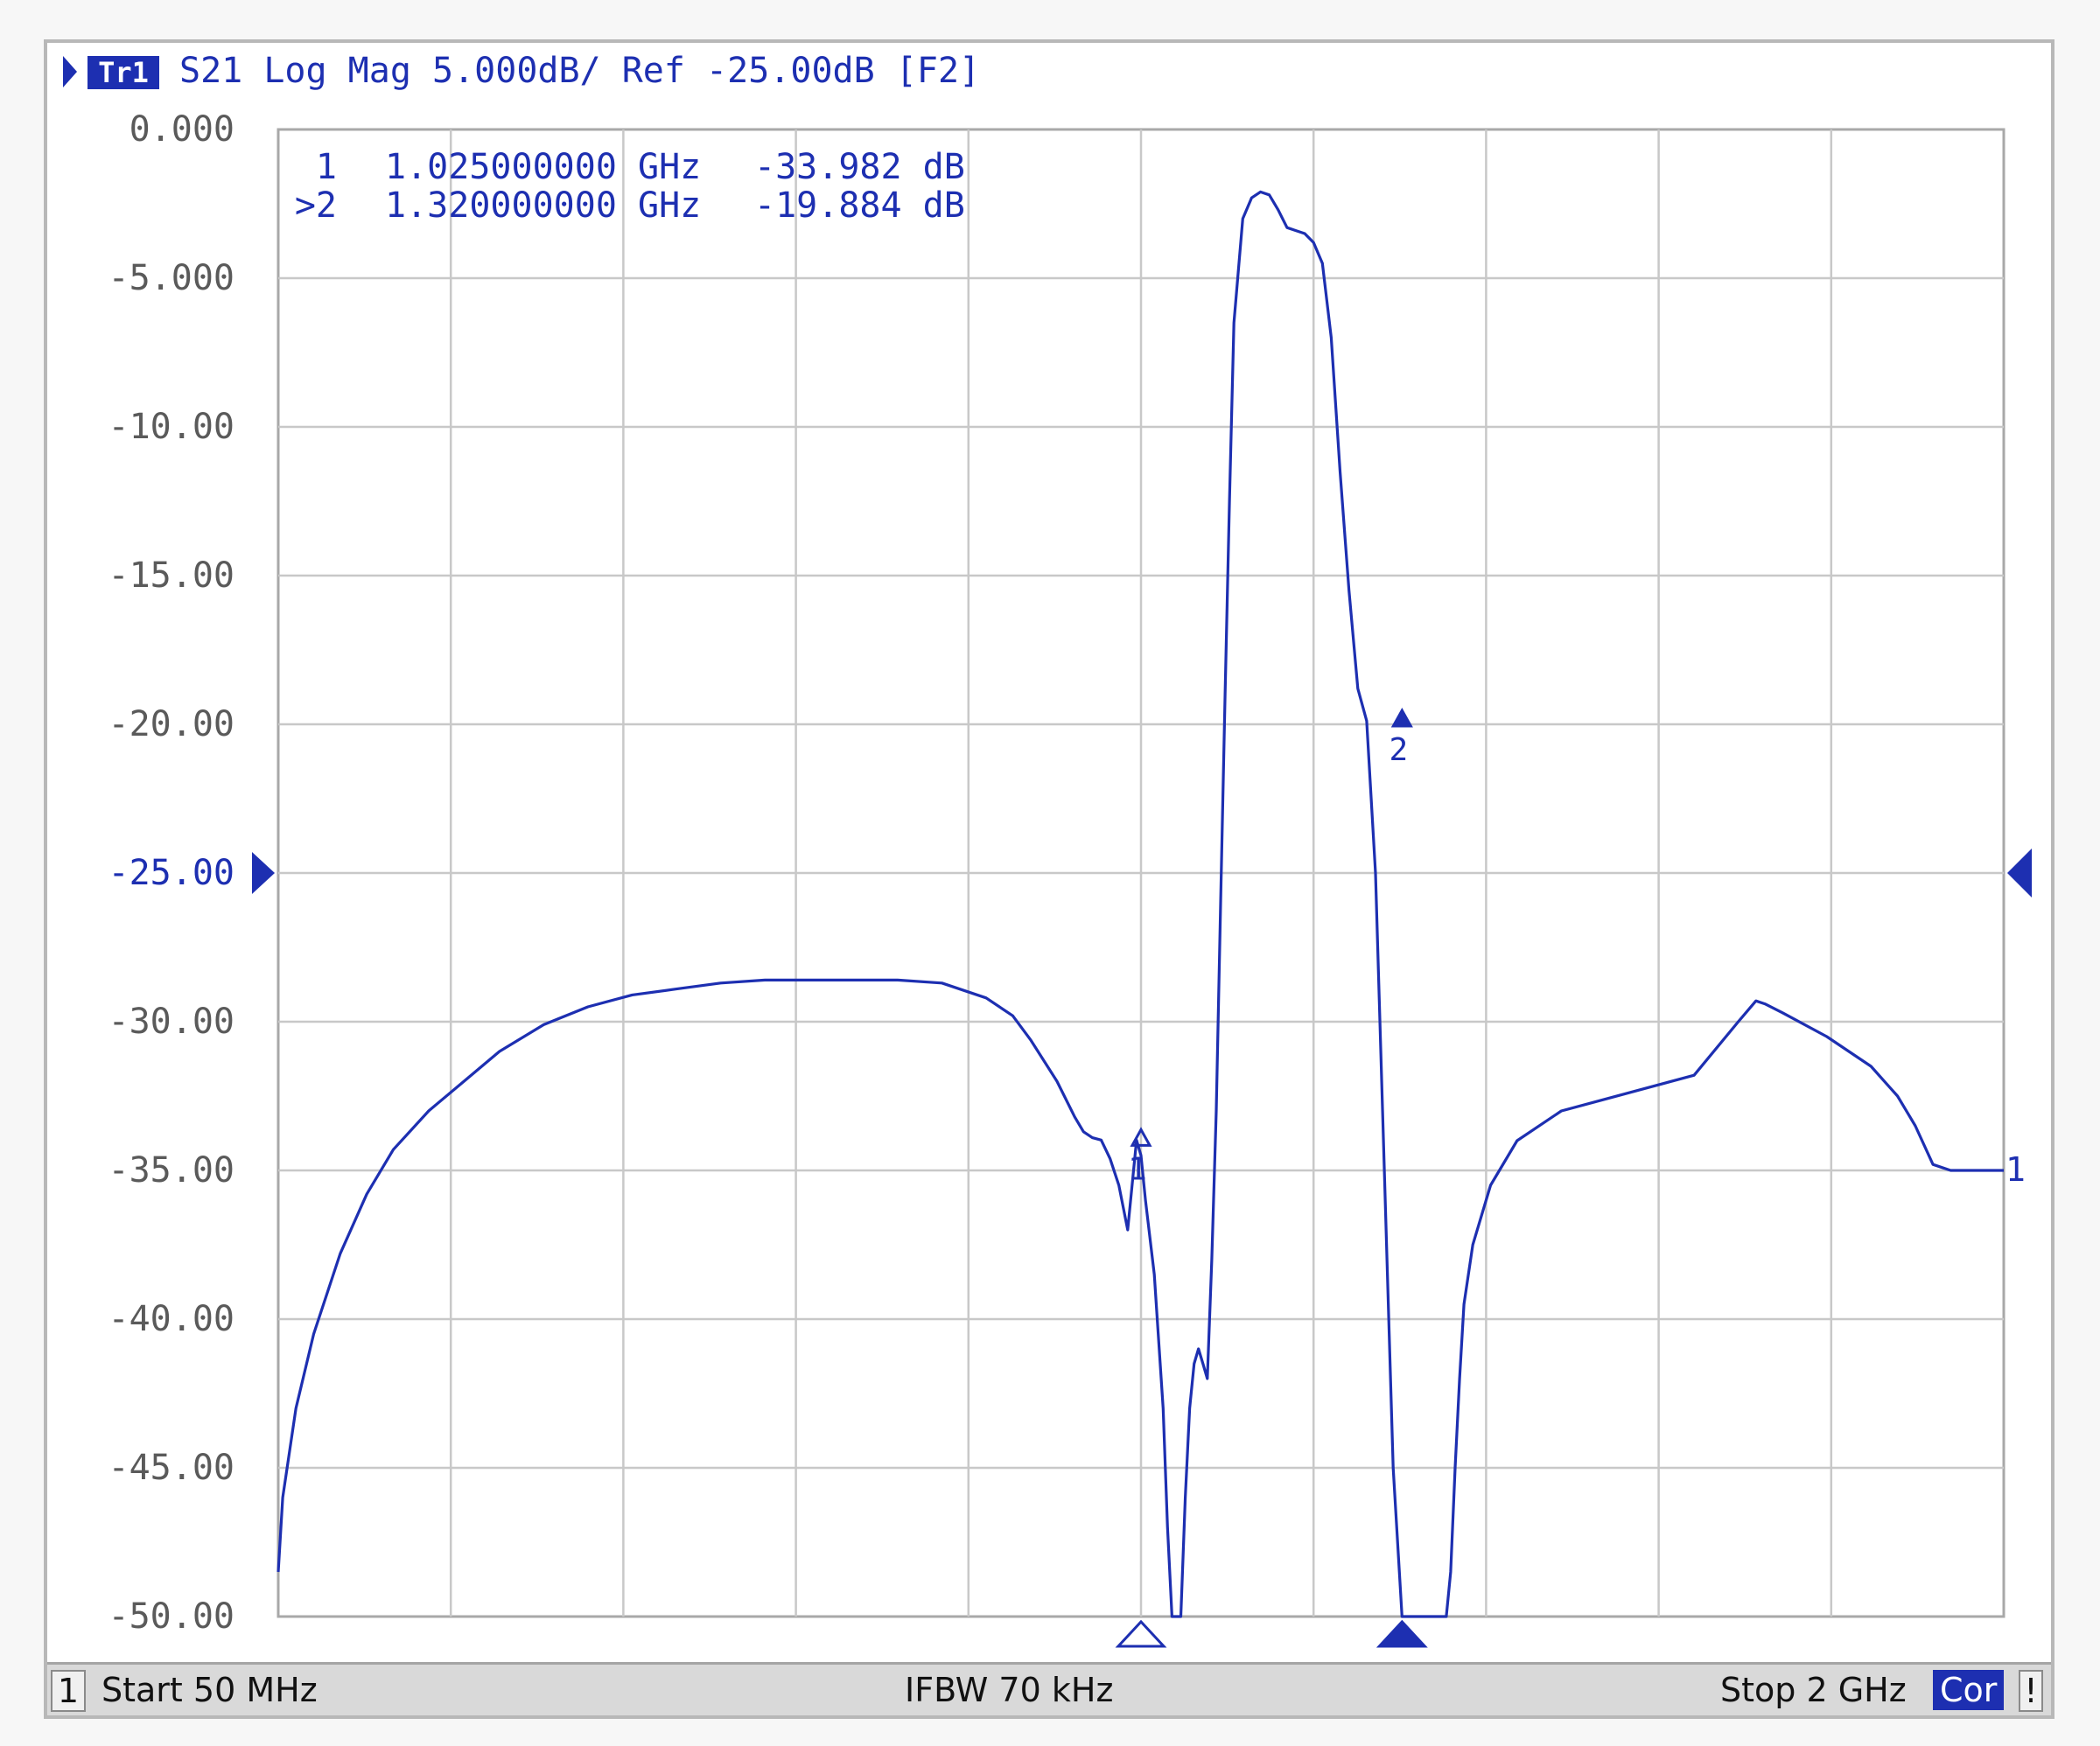  I want to click on y-tick-label: -45.00, so click(171, 1468).